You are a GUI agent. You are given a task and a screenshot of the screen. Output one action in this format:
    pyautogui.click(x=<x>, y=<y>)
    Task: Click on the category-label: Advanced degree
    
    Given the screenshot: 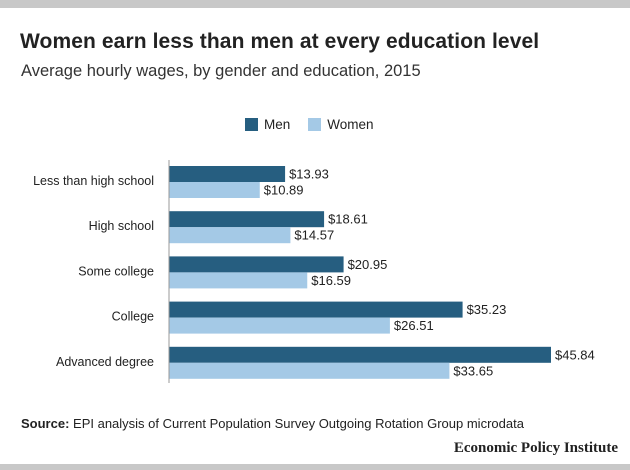 What is the action you would take?
    pyautogui.click(x=105, y=362)
    